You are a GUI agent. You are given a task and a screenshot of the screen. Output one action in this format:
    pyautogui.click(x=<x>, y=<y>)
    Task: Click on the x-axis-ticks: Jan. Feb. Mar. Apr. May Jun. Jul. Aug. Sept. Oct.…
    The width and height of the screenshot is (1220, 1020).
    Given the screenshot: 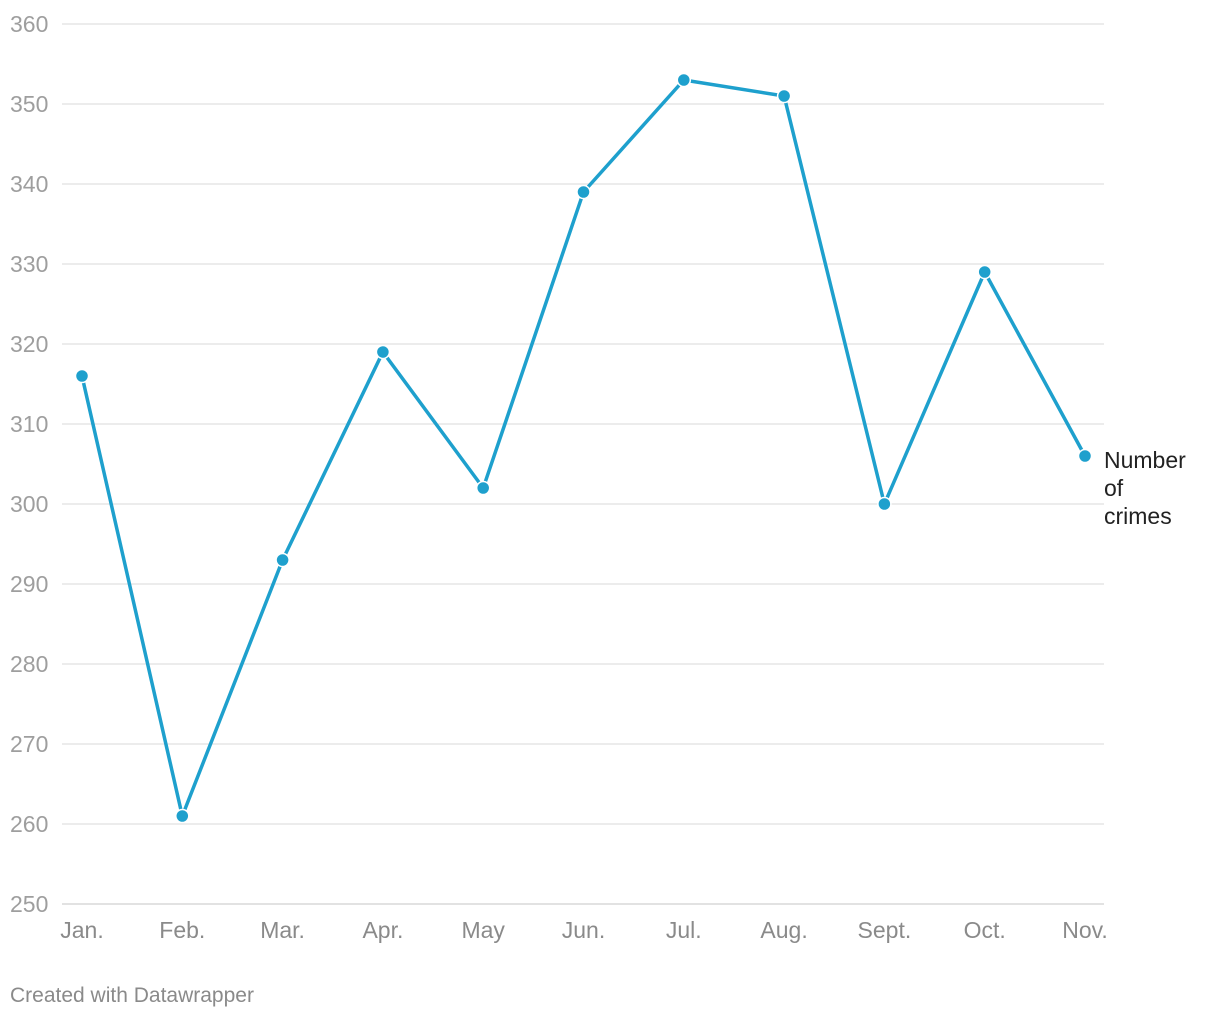 What is the action you would take?
    pyautogui.click(x=584, y=930)
    